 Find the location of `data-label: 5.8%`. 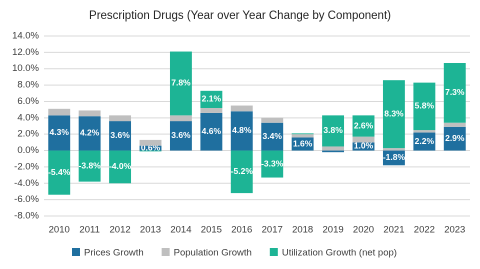

data-label: 5.8% is located at coordinates (425, 106).